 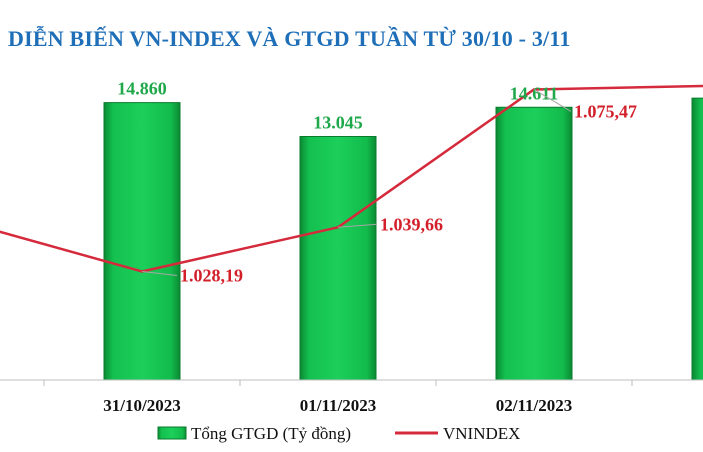 I want to click on bar-value-label: 13.045, so click(x=338, y=122).